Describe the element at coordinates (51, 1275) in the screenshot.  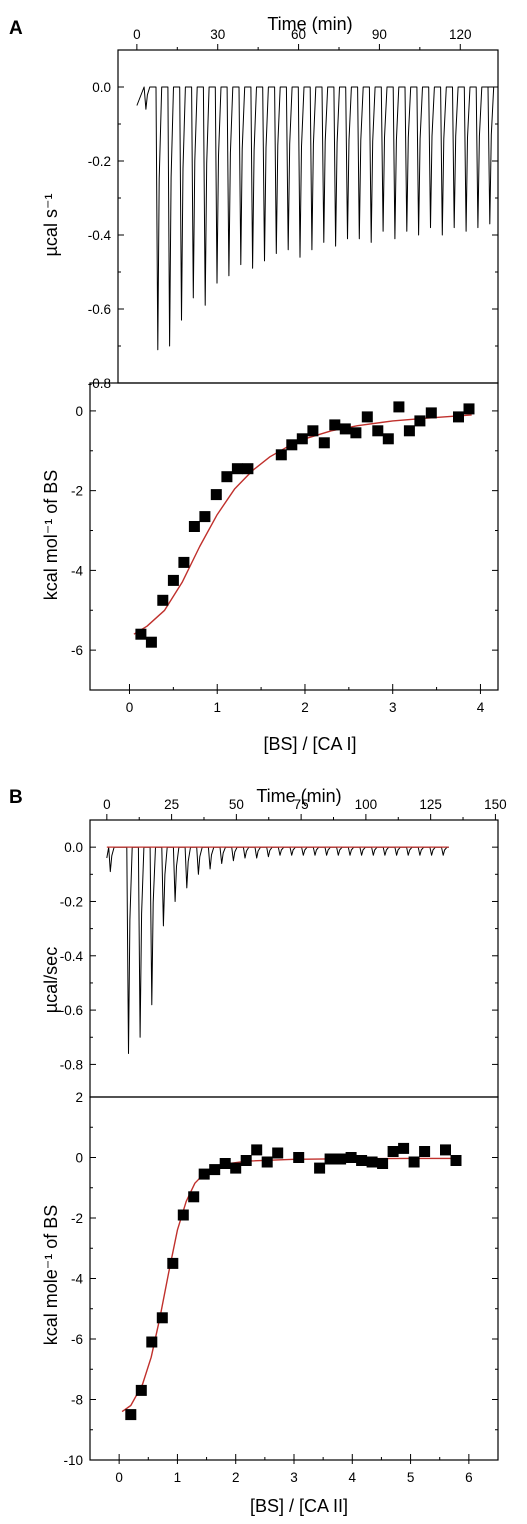
I see `panel-b-integrated-ylabel: kcal mole⁻¹ of BS` at that location.